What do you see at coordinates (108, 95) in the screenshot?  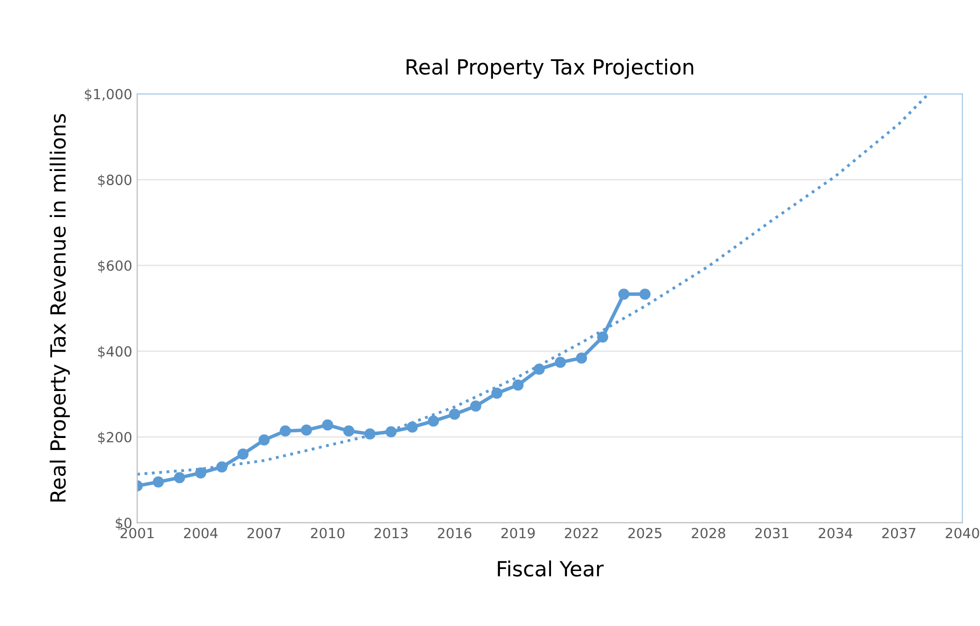 I see `y-tick-label: $1,000` at bounding box center [108, 95].